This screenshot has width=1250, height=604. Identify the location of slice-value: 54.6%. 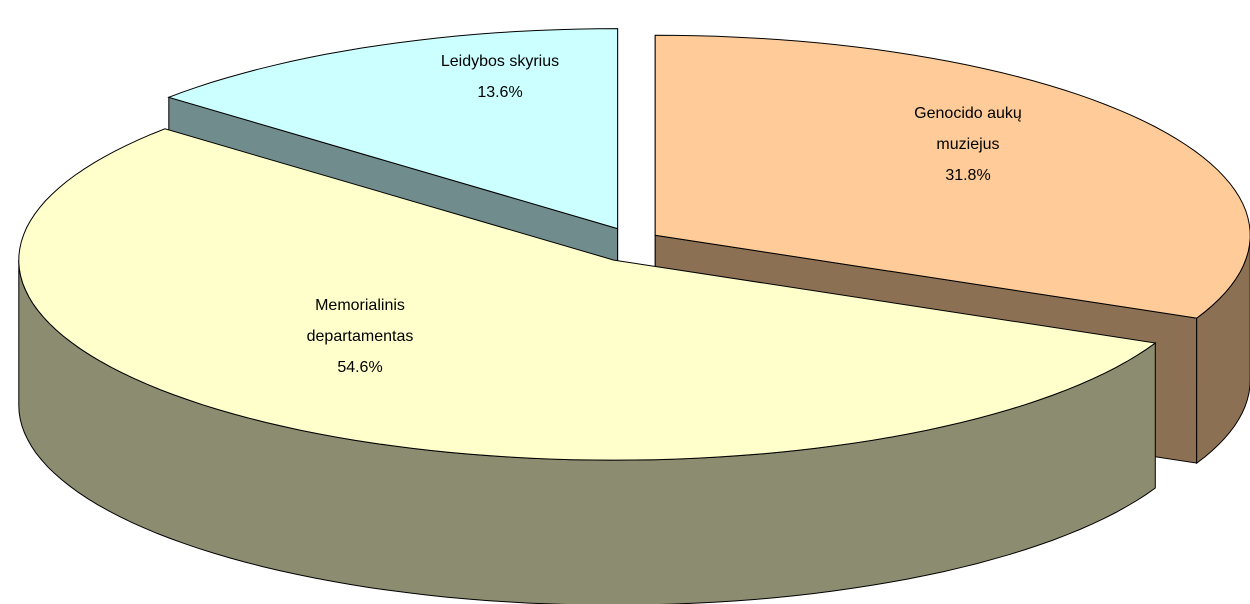
(360, 367).